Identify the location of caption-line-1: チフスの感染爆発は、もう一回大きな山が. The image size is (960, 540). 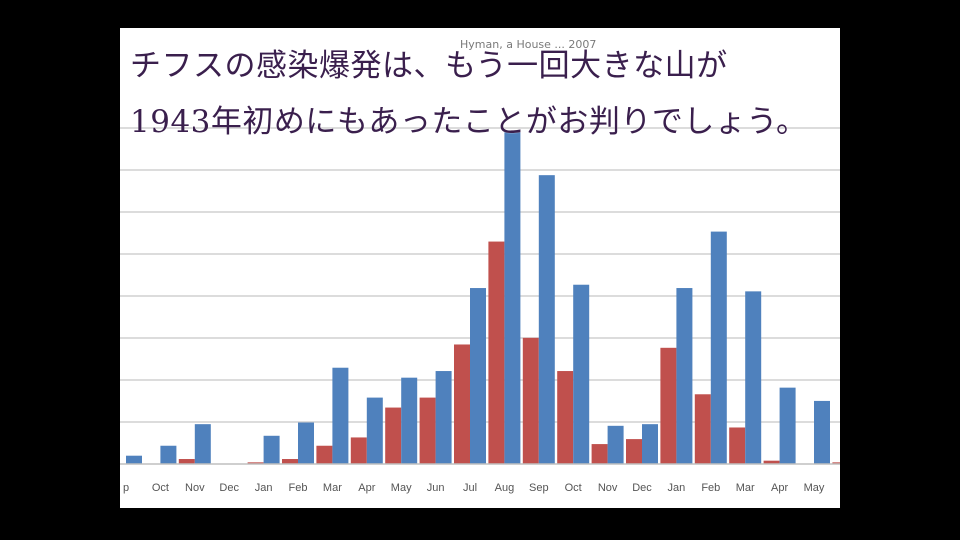
(429, 66).